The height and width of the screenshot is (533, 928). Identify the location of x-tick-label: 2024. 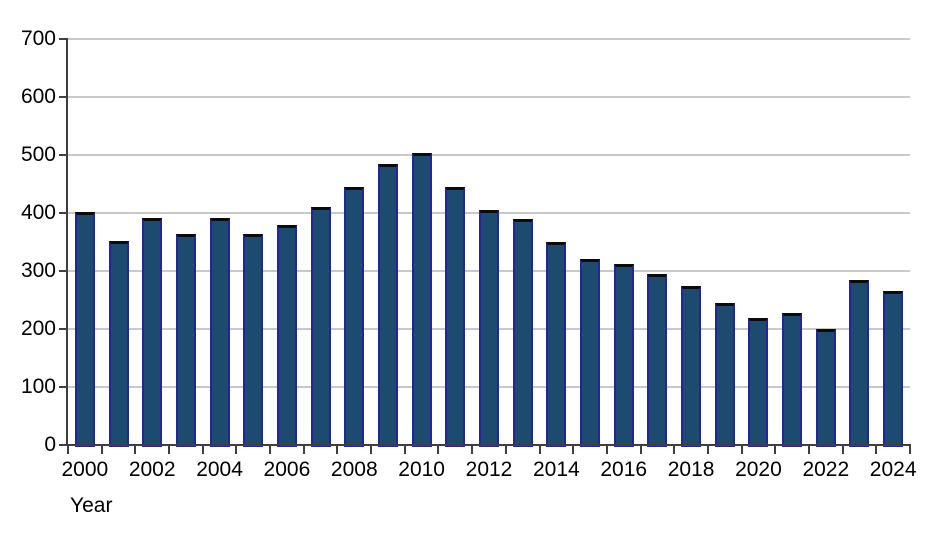
(893, 469).